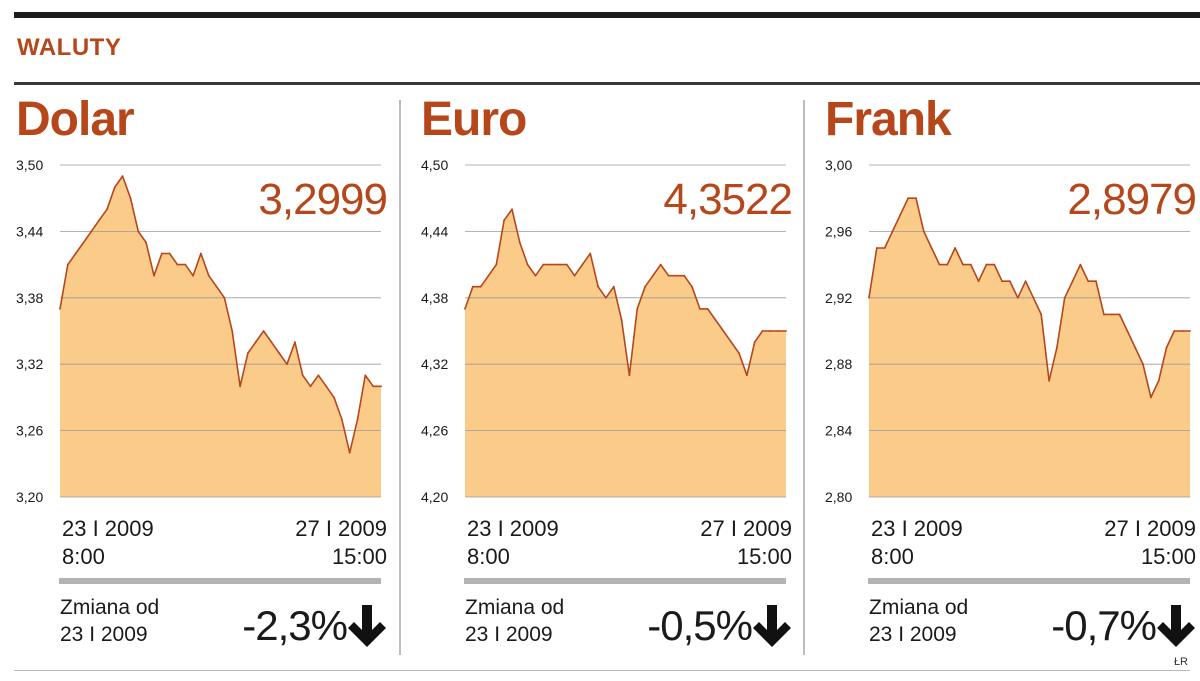 The height and width of the screenshot is (681, 1200). I want to click on y-tick-label: 2,96, so click(838, 231).